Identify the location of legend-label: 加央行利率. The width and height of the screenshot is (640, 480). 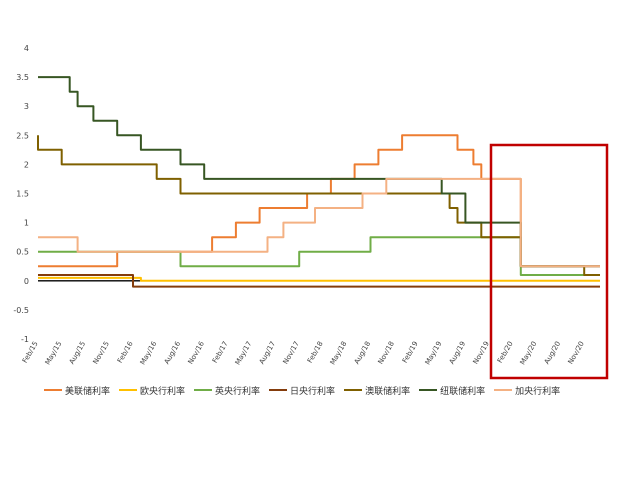
(538, 391).